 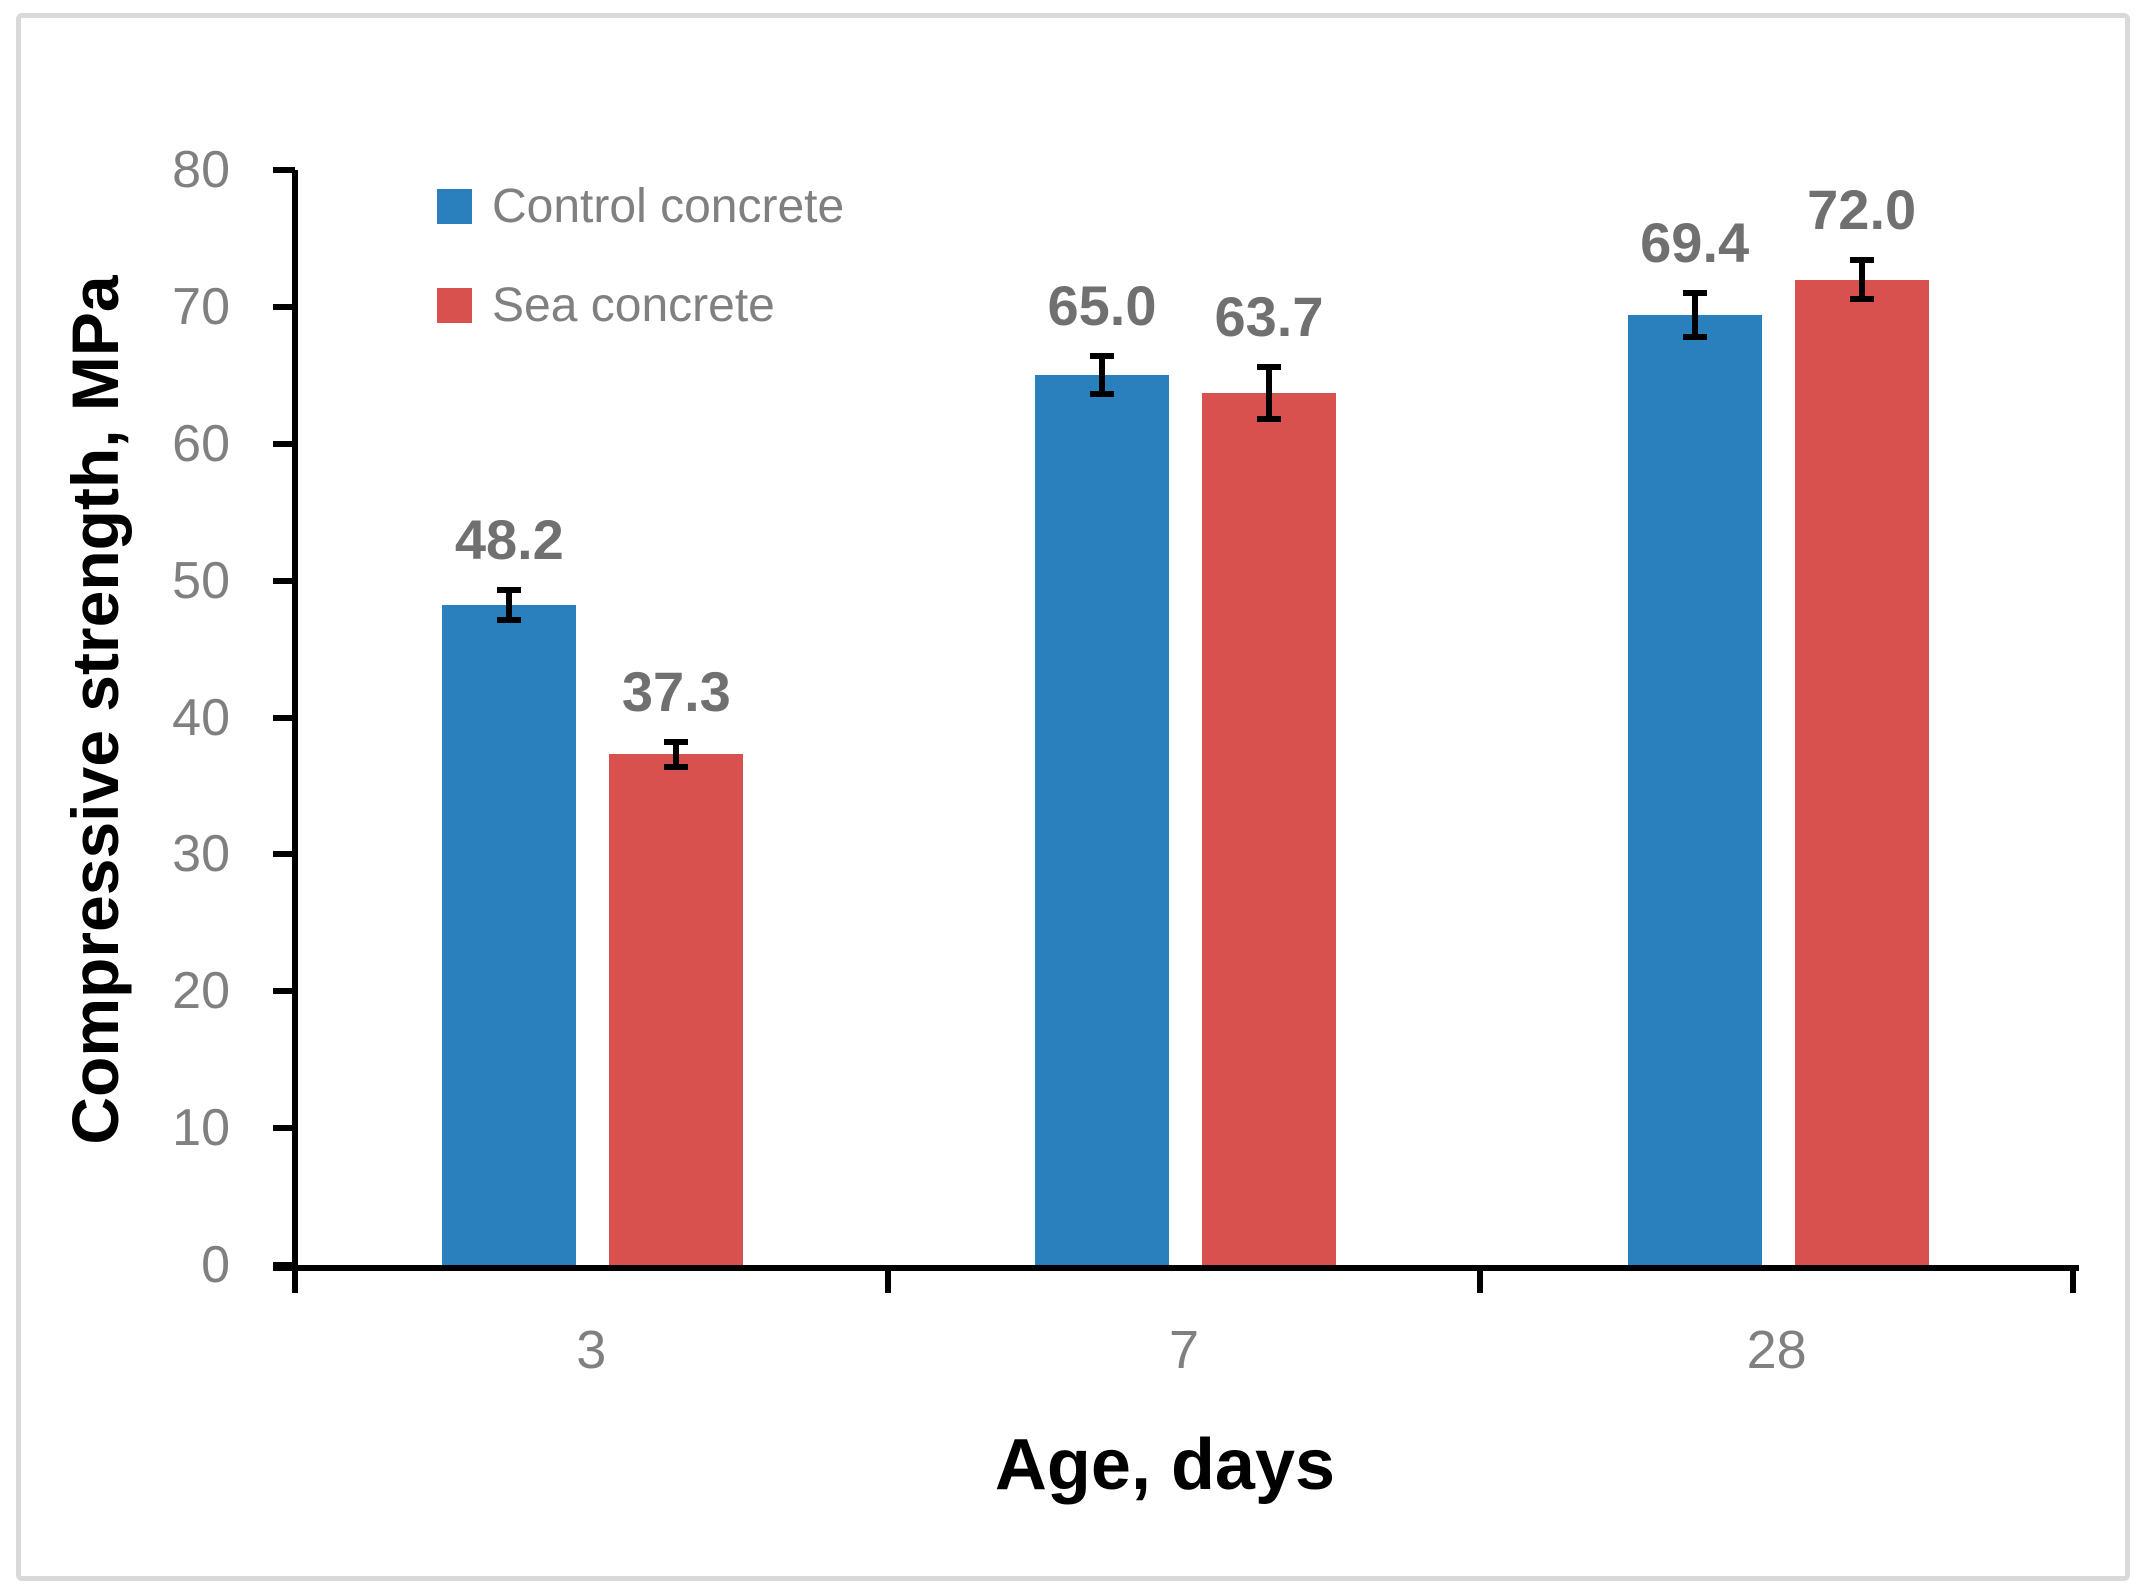 I want to click on legend-label: Sea concrete, so click(x=633, y=305).